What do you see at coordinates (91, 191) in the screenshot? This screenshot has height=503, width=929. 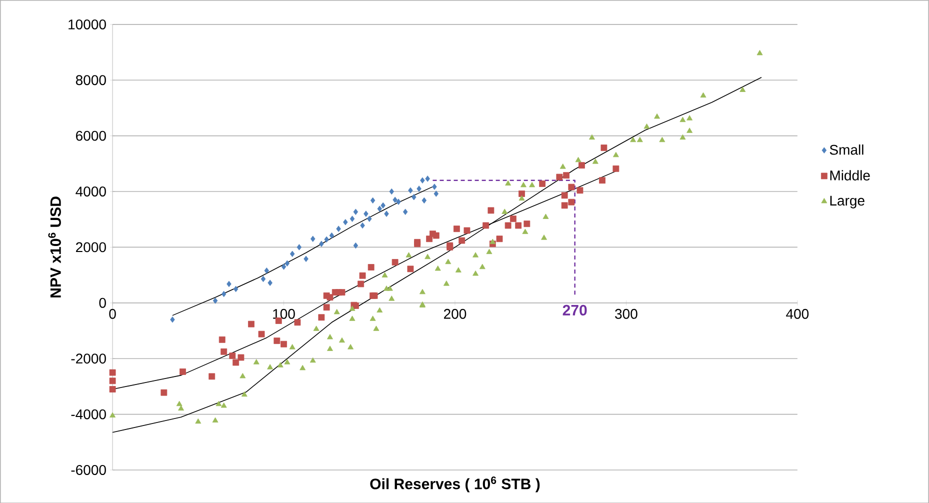 I see `y-tick-label: 4000` at bounding box center [91, 191].